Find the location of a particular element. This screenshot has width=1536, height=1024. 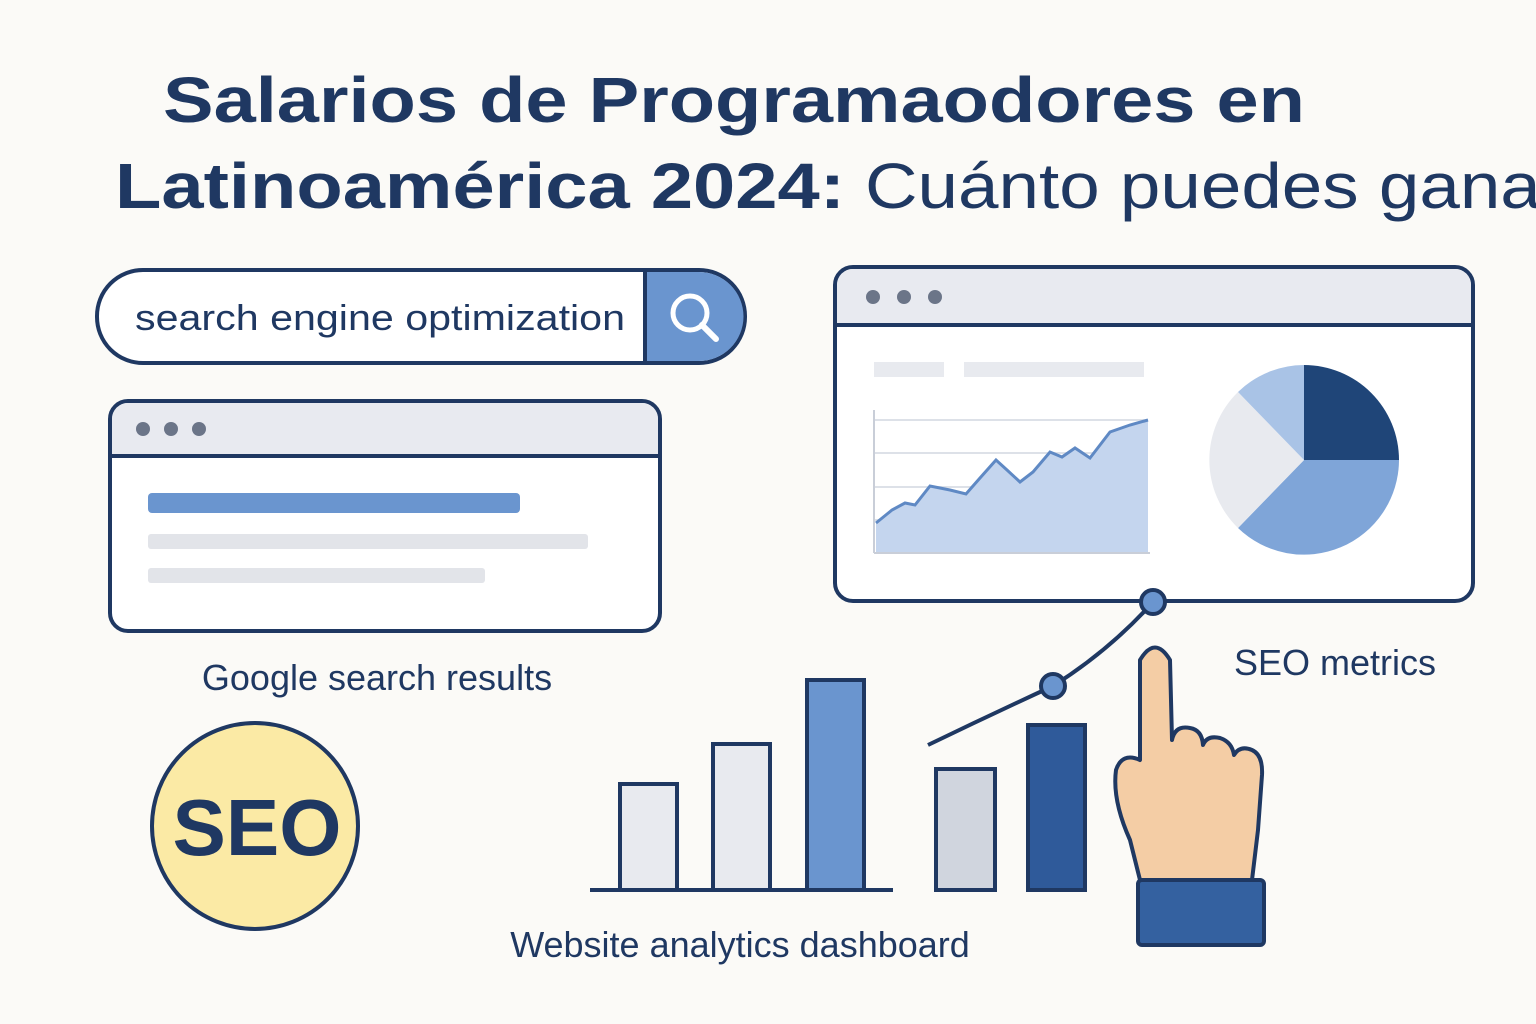

hand is located at coordinates (1189, 796).